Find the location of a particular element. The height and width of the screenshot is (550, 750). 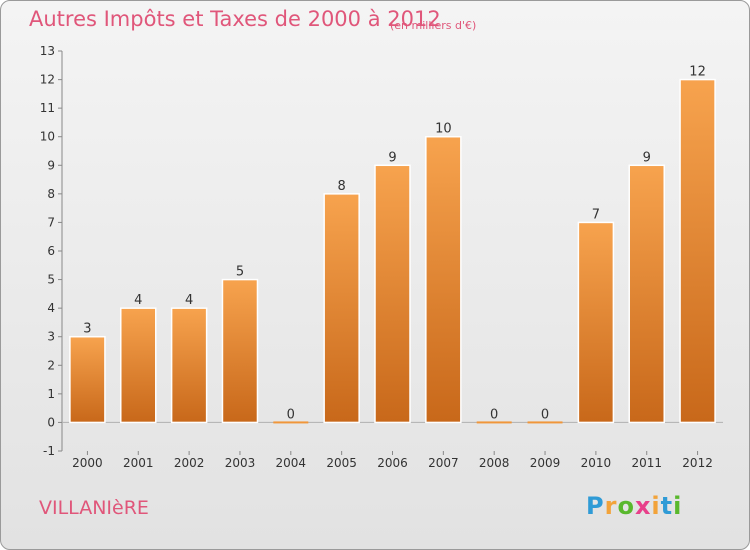

bar-2012 is located at coordinates (697, 251).